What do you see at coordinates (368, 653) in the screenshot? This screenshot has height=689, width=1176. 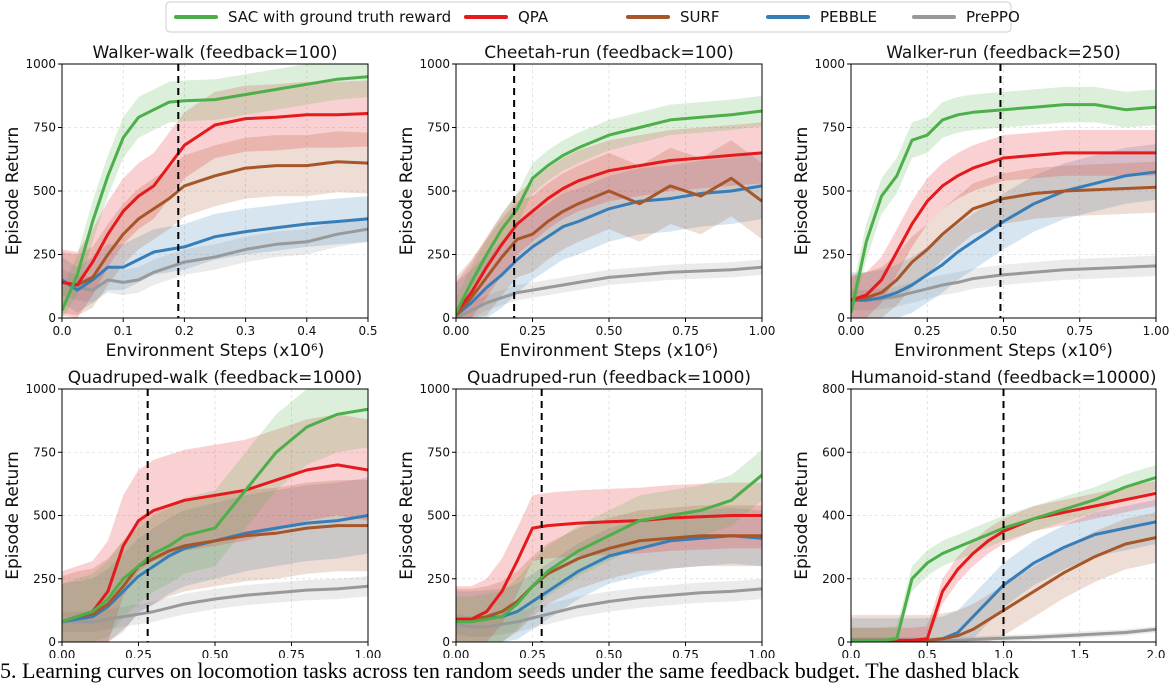 I see `x-tick-label: 1.00` at bounding box center [368, 653].